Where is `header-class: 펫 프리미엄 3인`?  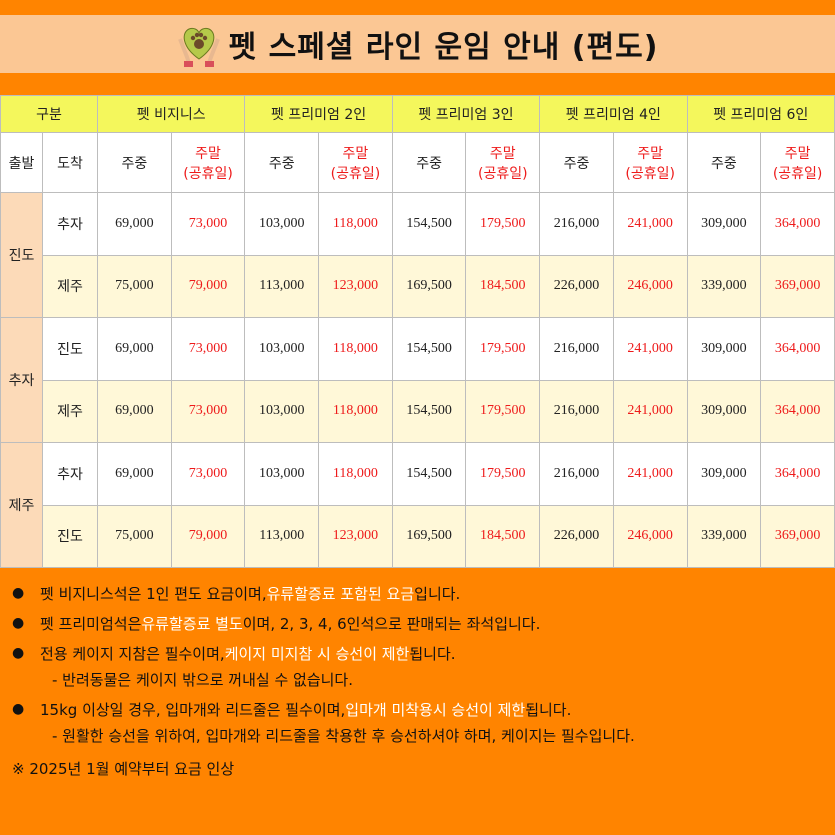 header-class: 펫 프리미엄 3인 is located at coordinates (466, 114).